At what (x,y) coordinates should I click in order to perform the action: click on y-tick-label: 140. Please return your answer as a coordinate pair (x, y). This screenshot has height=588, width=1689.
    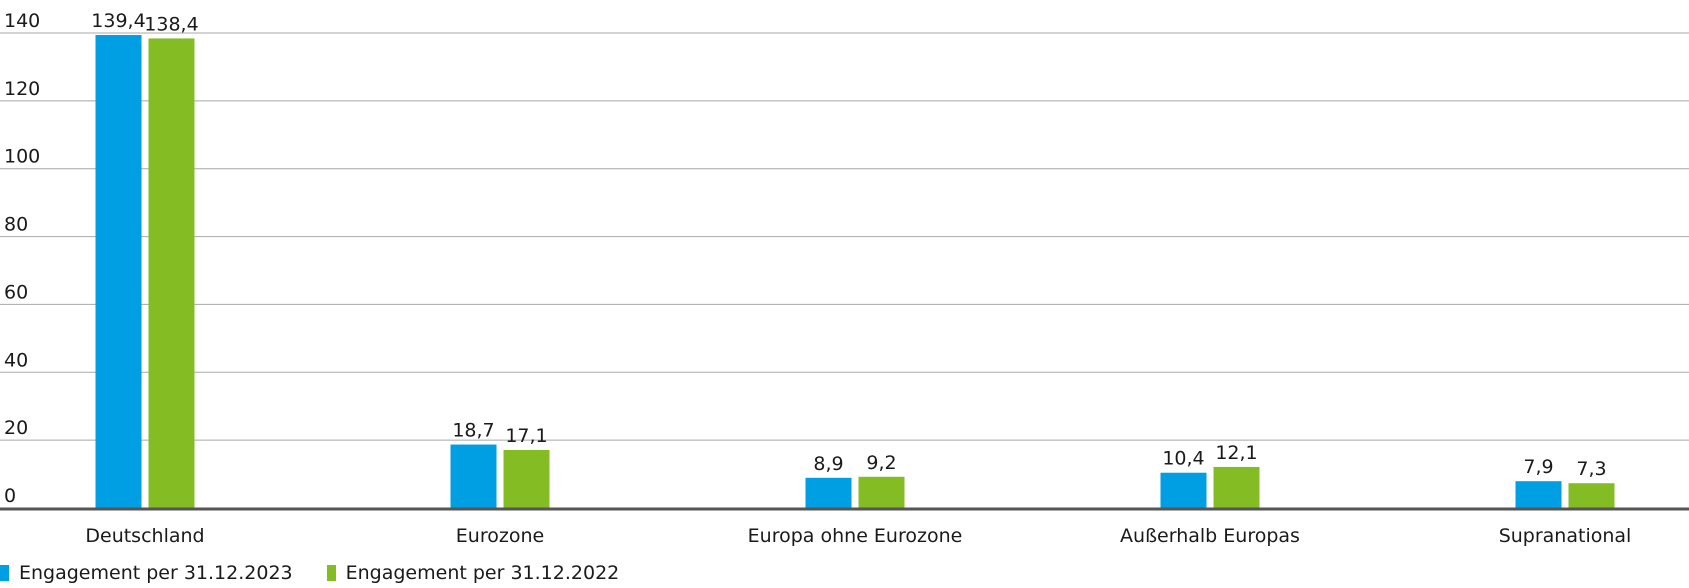
    Looking at the image, I should click on (22, 21).